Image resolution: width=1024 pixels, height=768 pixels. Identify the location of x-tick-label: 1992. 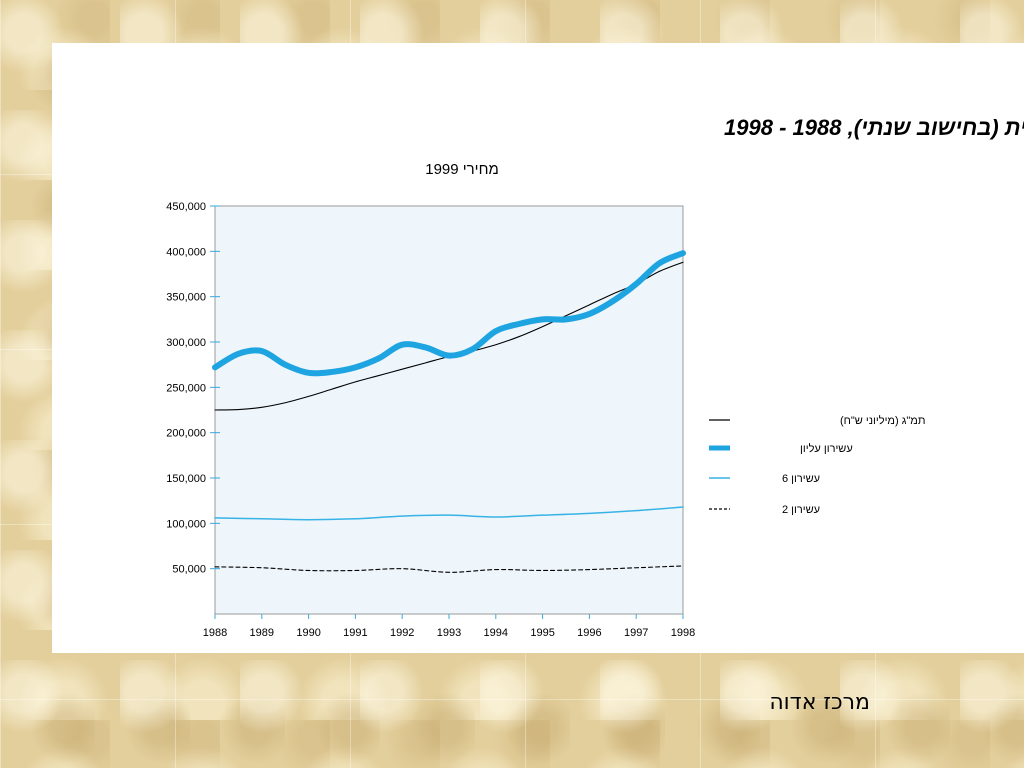
(402, 633).